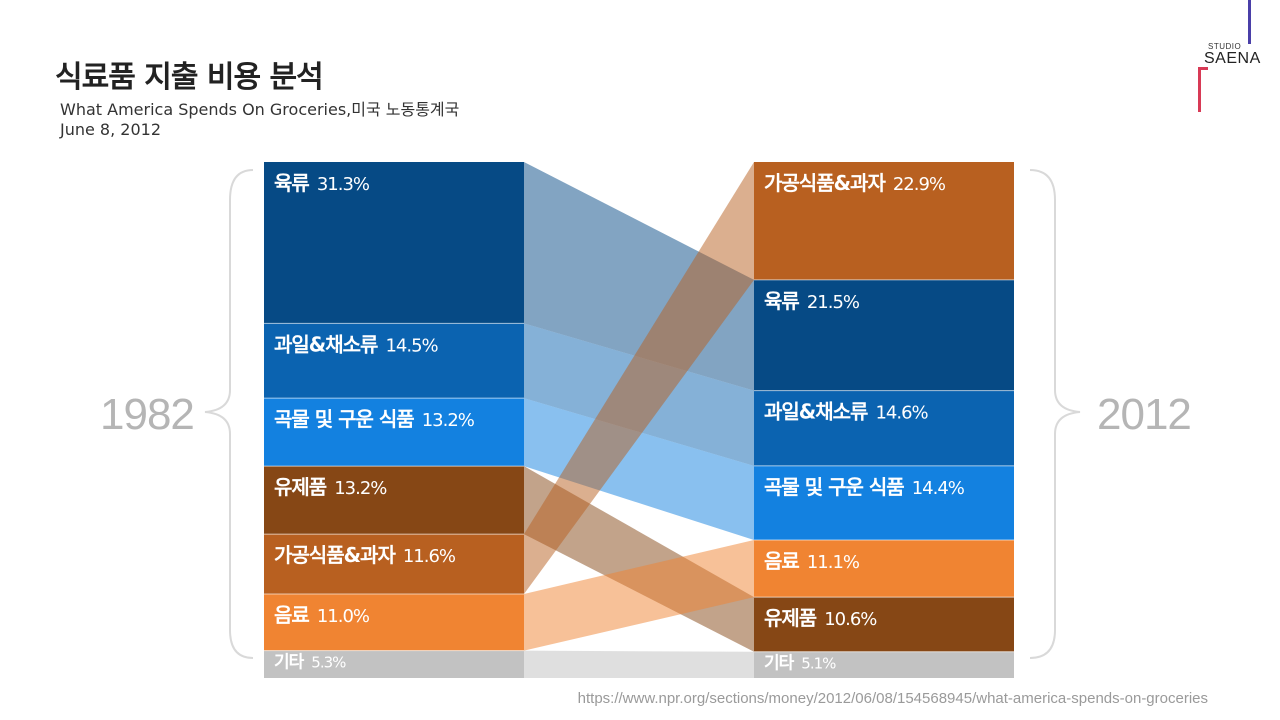 The image size is (1280, 720). I want to click on year-label-1982: 1982, so click(147, 414).